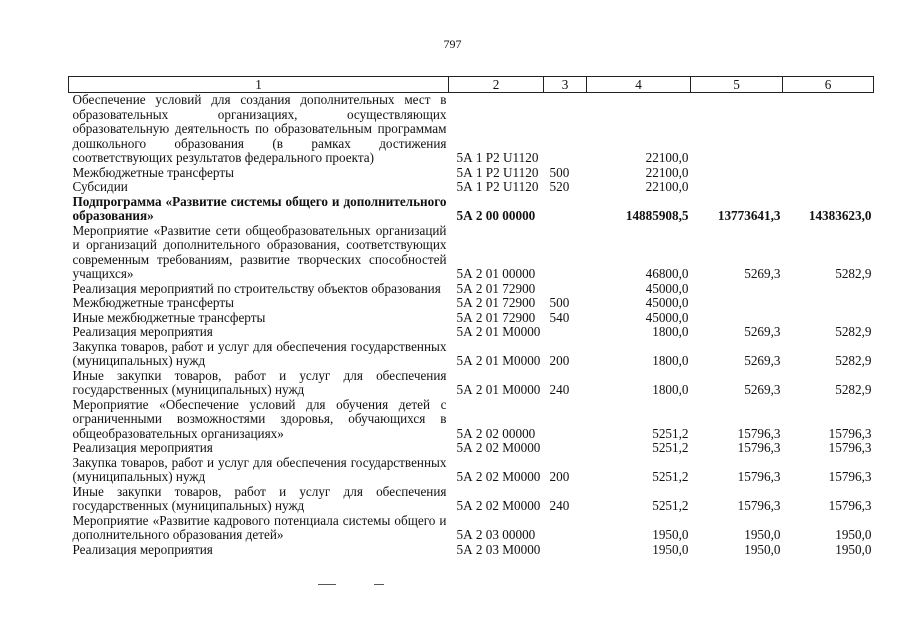 The height and width of the screenshot is (640, 905). What do you see at coordinates (559, 186) in the screenshot?
I see `row-expense-type: 520` at bounding box center [559, 186].